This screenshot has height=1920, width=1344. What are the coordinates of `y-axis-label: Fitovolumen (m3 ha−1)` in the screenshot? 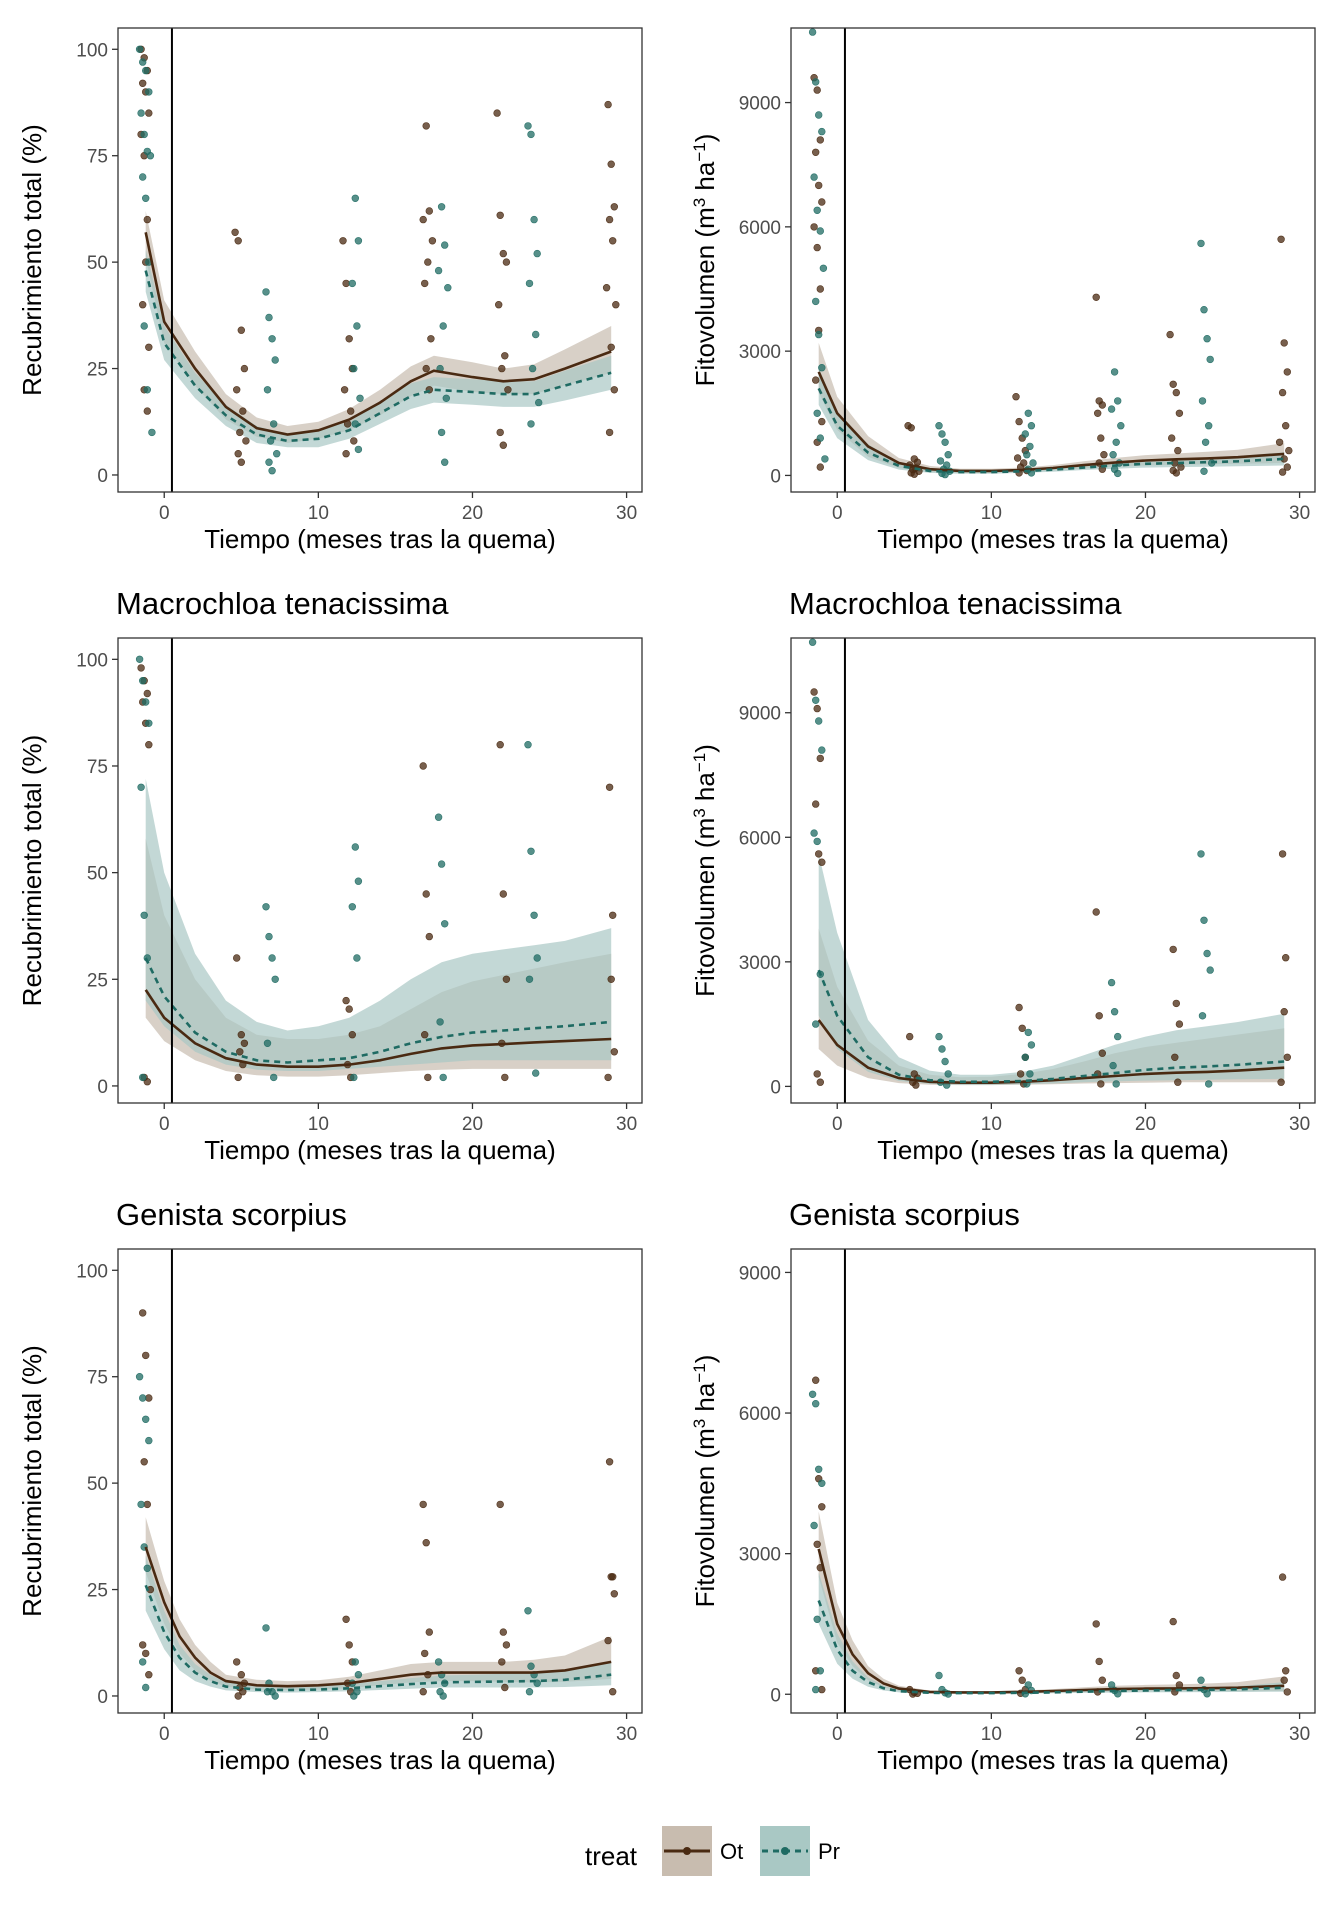 It's located at (705, 1481).